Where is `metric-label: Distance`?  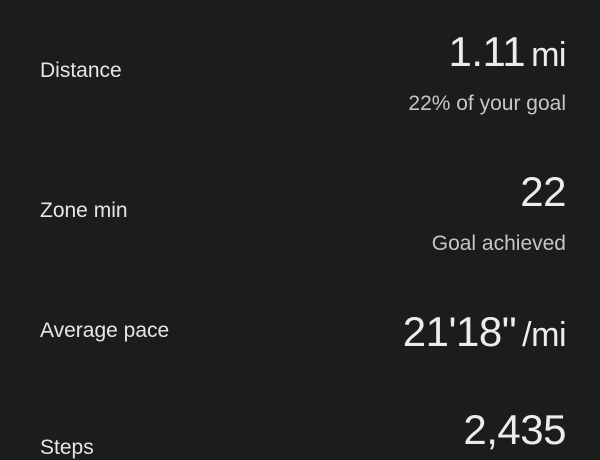
metric-label: Distance is located at coordinates (81, 70).